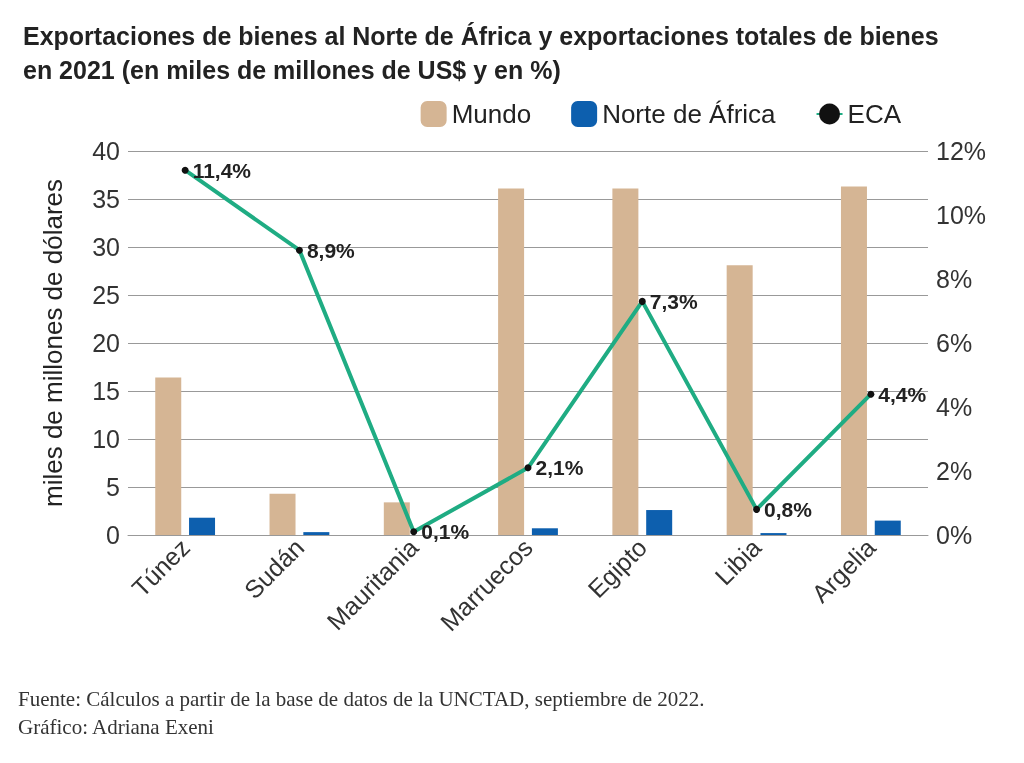 The image size is (1024, 763). I want to click on y-tick-label: 0, so click(113, 535).